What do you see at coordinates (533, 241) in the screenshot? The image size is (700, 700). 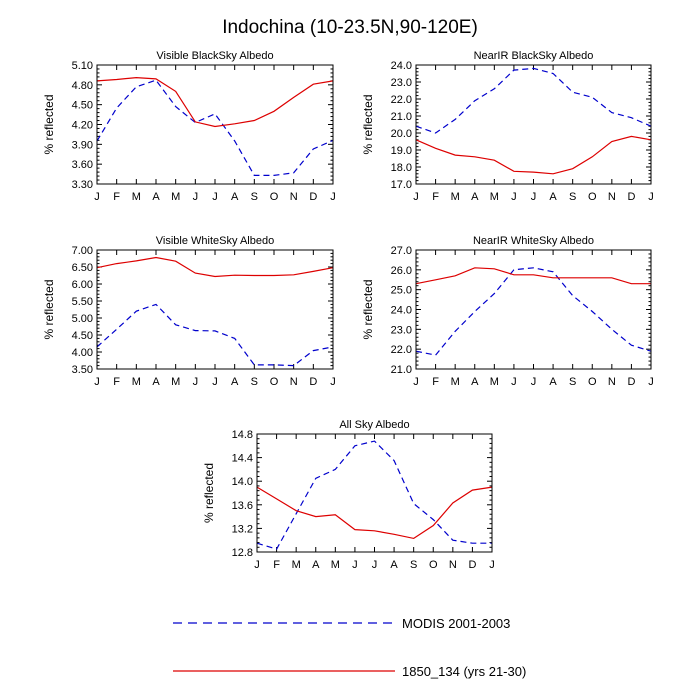 I see `panel-title: NearIR WhiteSky Albedo` at bounding box center [533, 241].